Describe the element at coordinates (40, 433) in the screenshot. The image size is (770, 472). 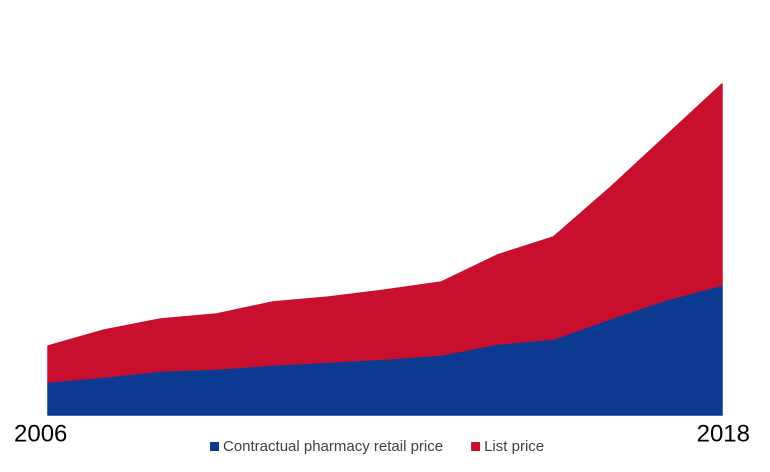
I see `x-tick-label: 2006` at that location.